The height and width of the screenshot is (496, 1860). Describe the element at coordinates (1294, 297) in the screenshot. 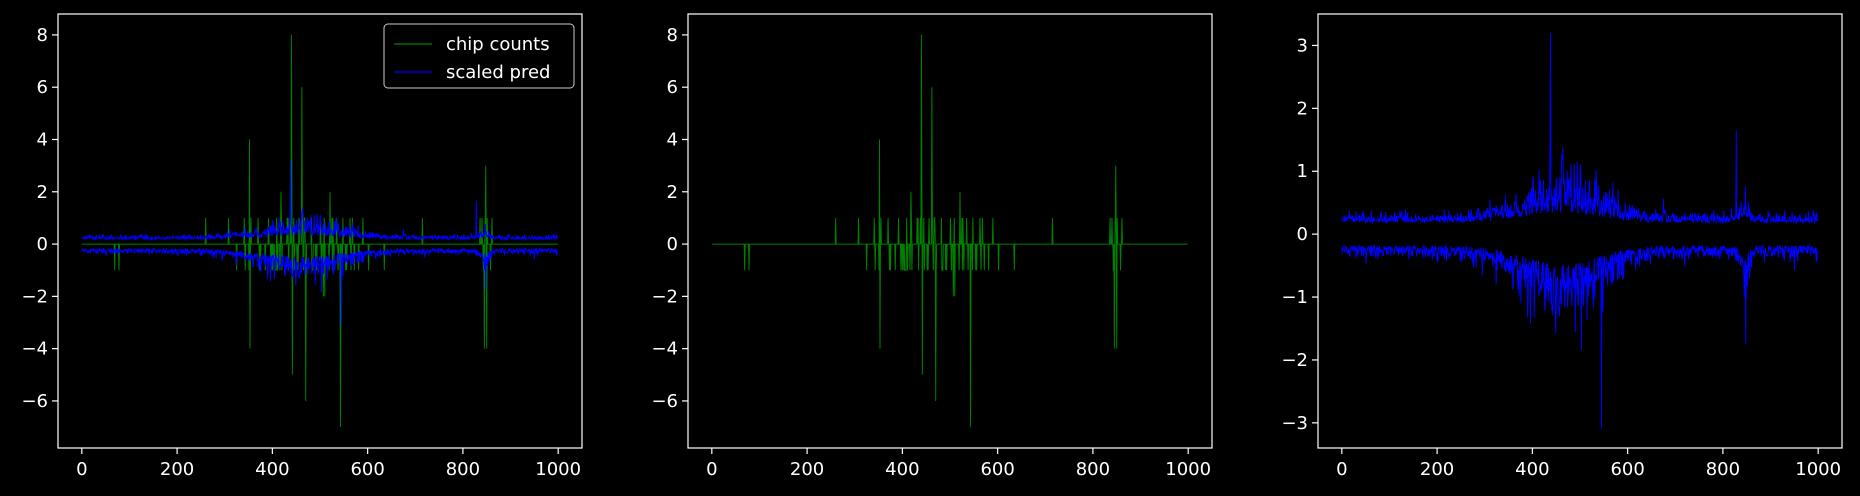

I see `y-tick-label: −1` at that location.